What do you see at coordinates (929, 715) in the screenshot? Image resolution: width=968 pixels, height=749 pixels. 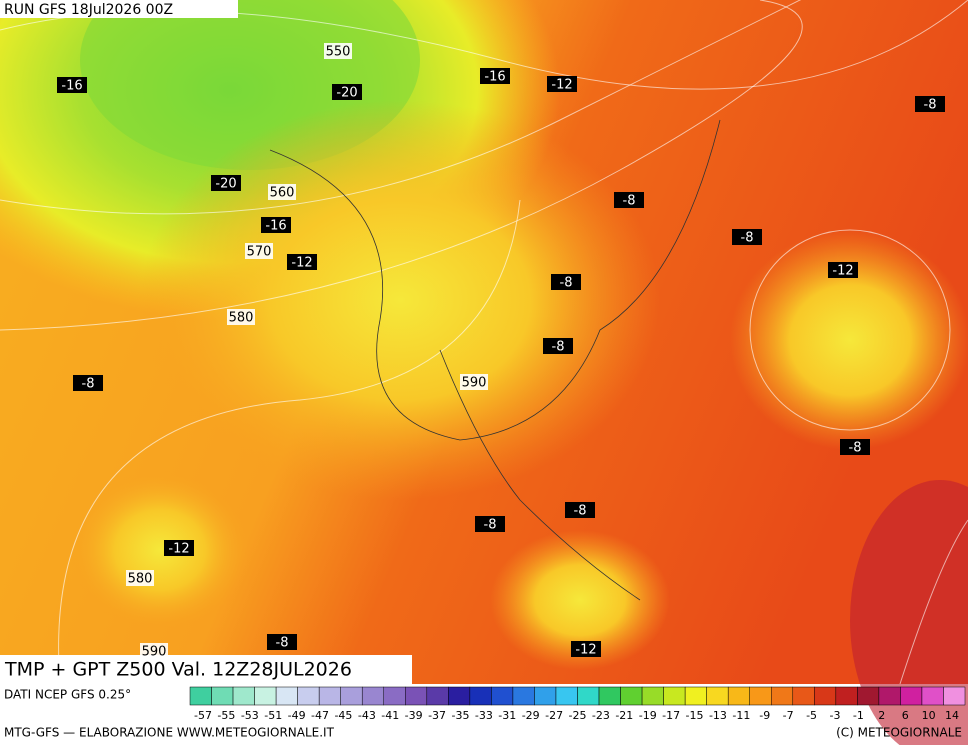 I see `colorbar-label: 10` at bounding box center [929, 715].